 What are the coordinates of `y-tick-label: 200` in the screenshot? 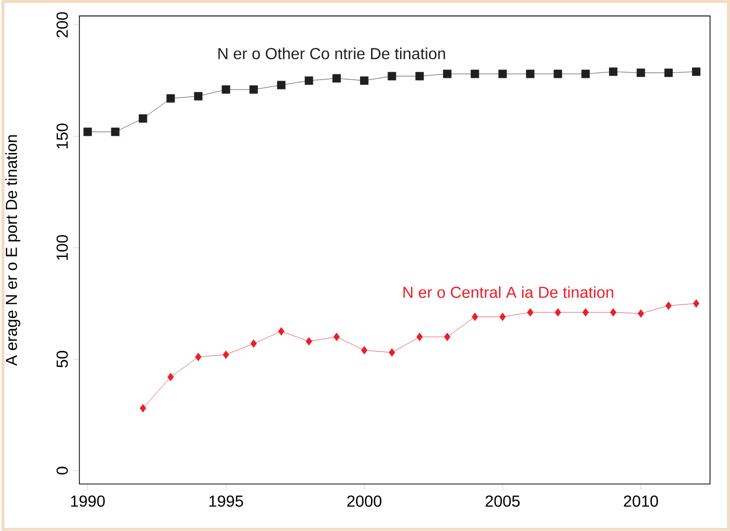 It's located at (62, 25).